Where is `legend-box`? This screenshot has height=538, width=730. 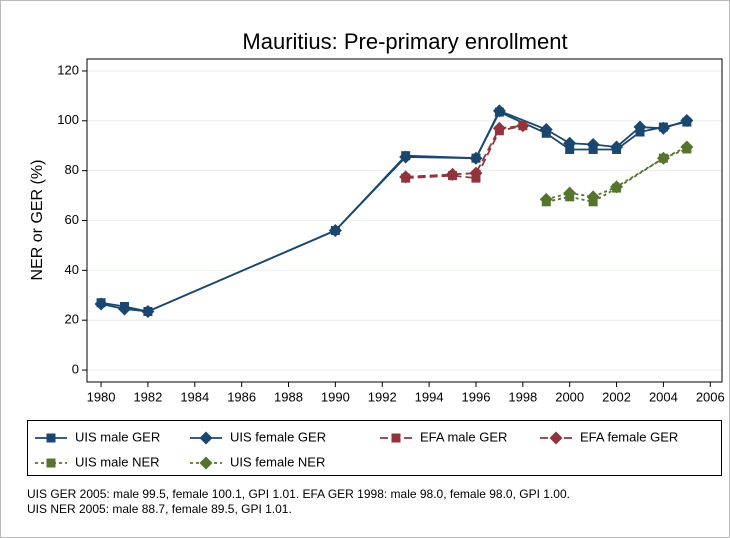 legend-box is located at coordinates (374, 448).